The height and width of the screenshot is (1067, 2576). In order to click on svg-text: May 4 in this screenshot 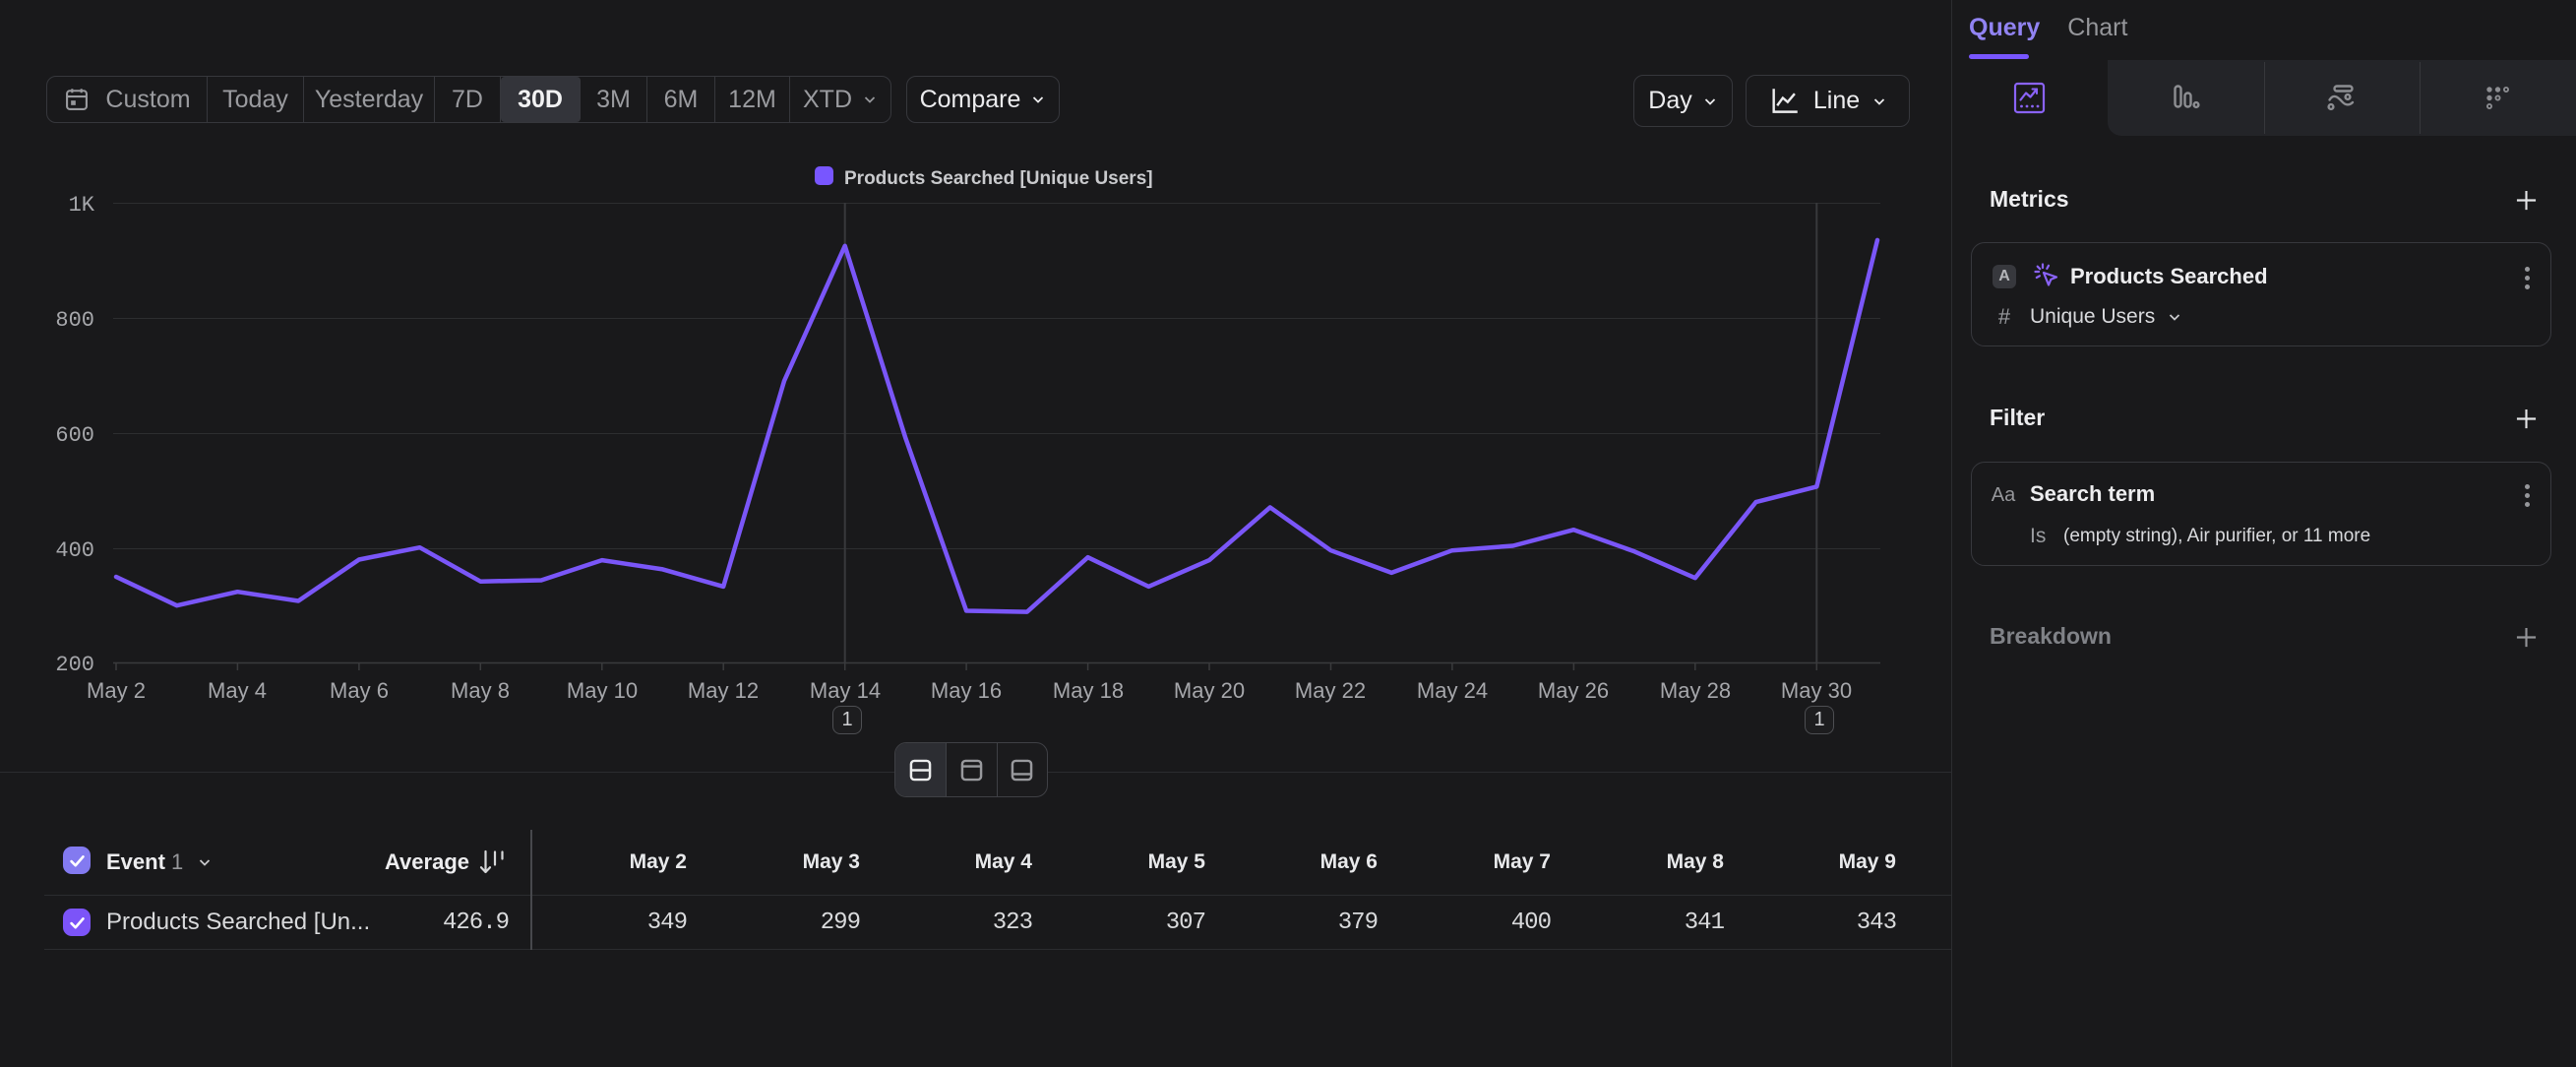, I will do `click(238, 691)`.